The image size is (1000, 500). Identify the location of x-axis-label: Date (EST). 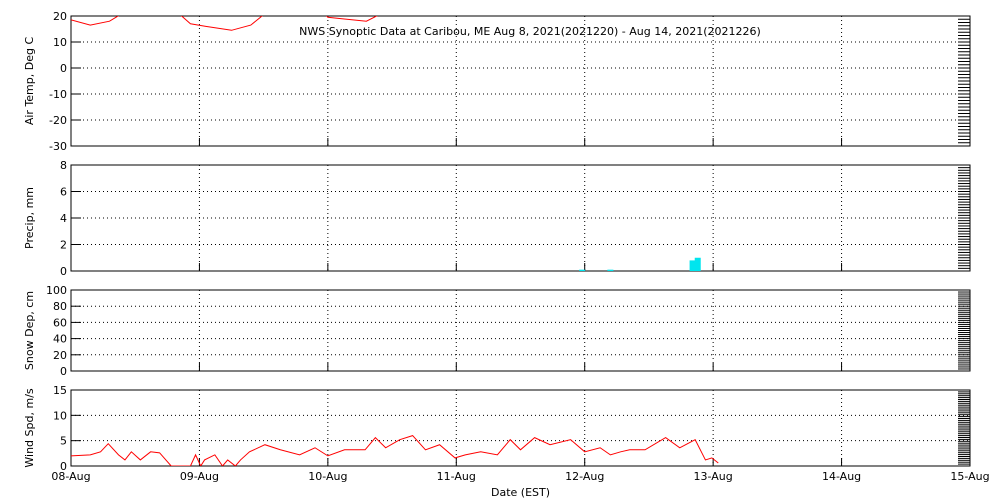
(520, 492).